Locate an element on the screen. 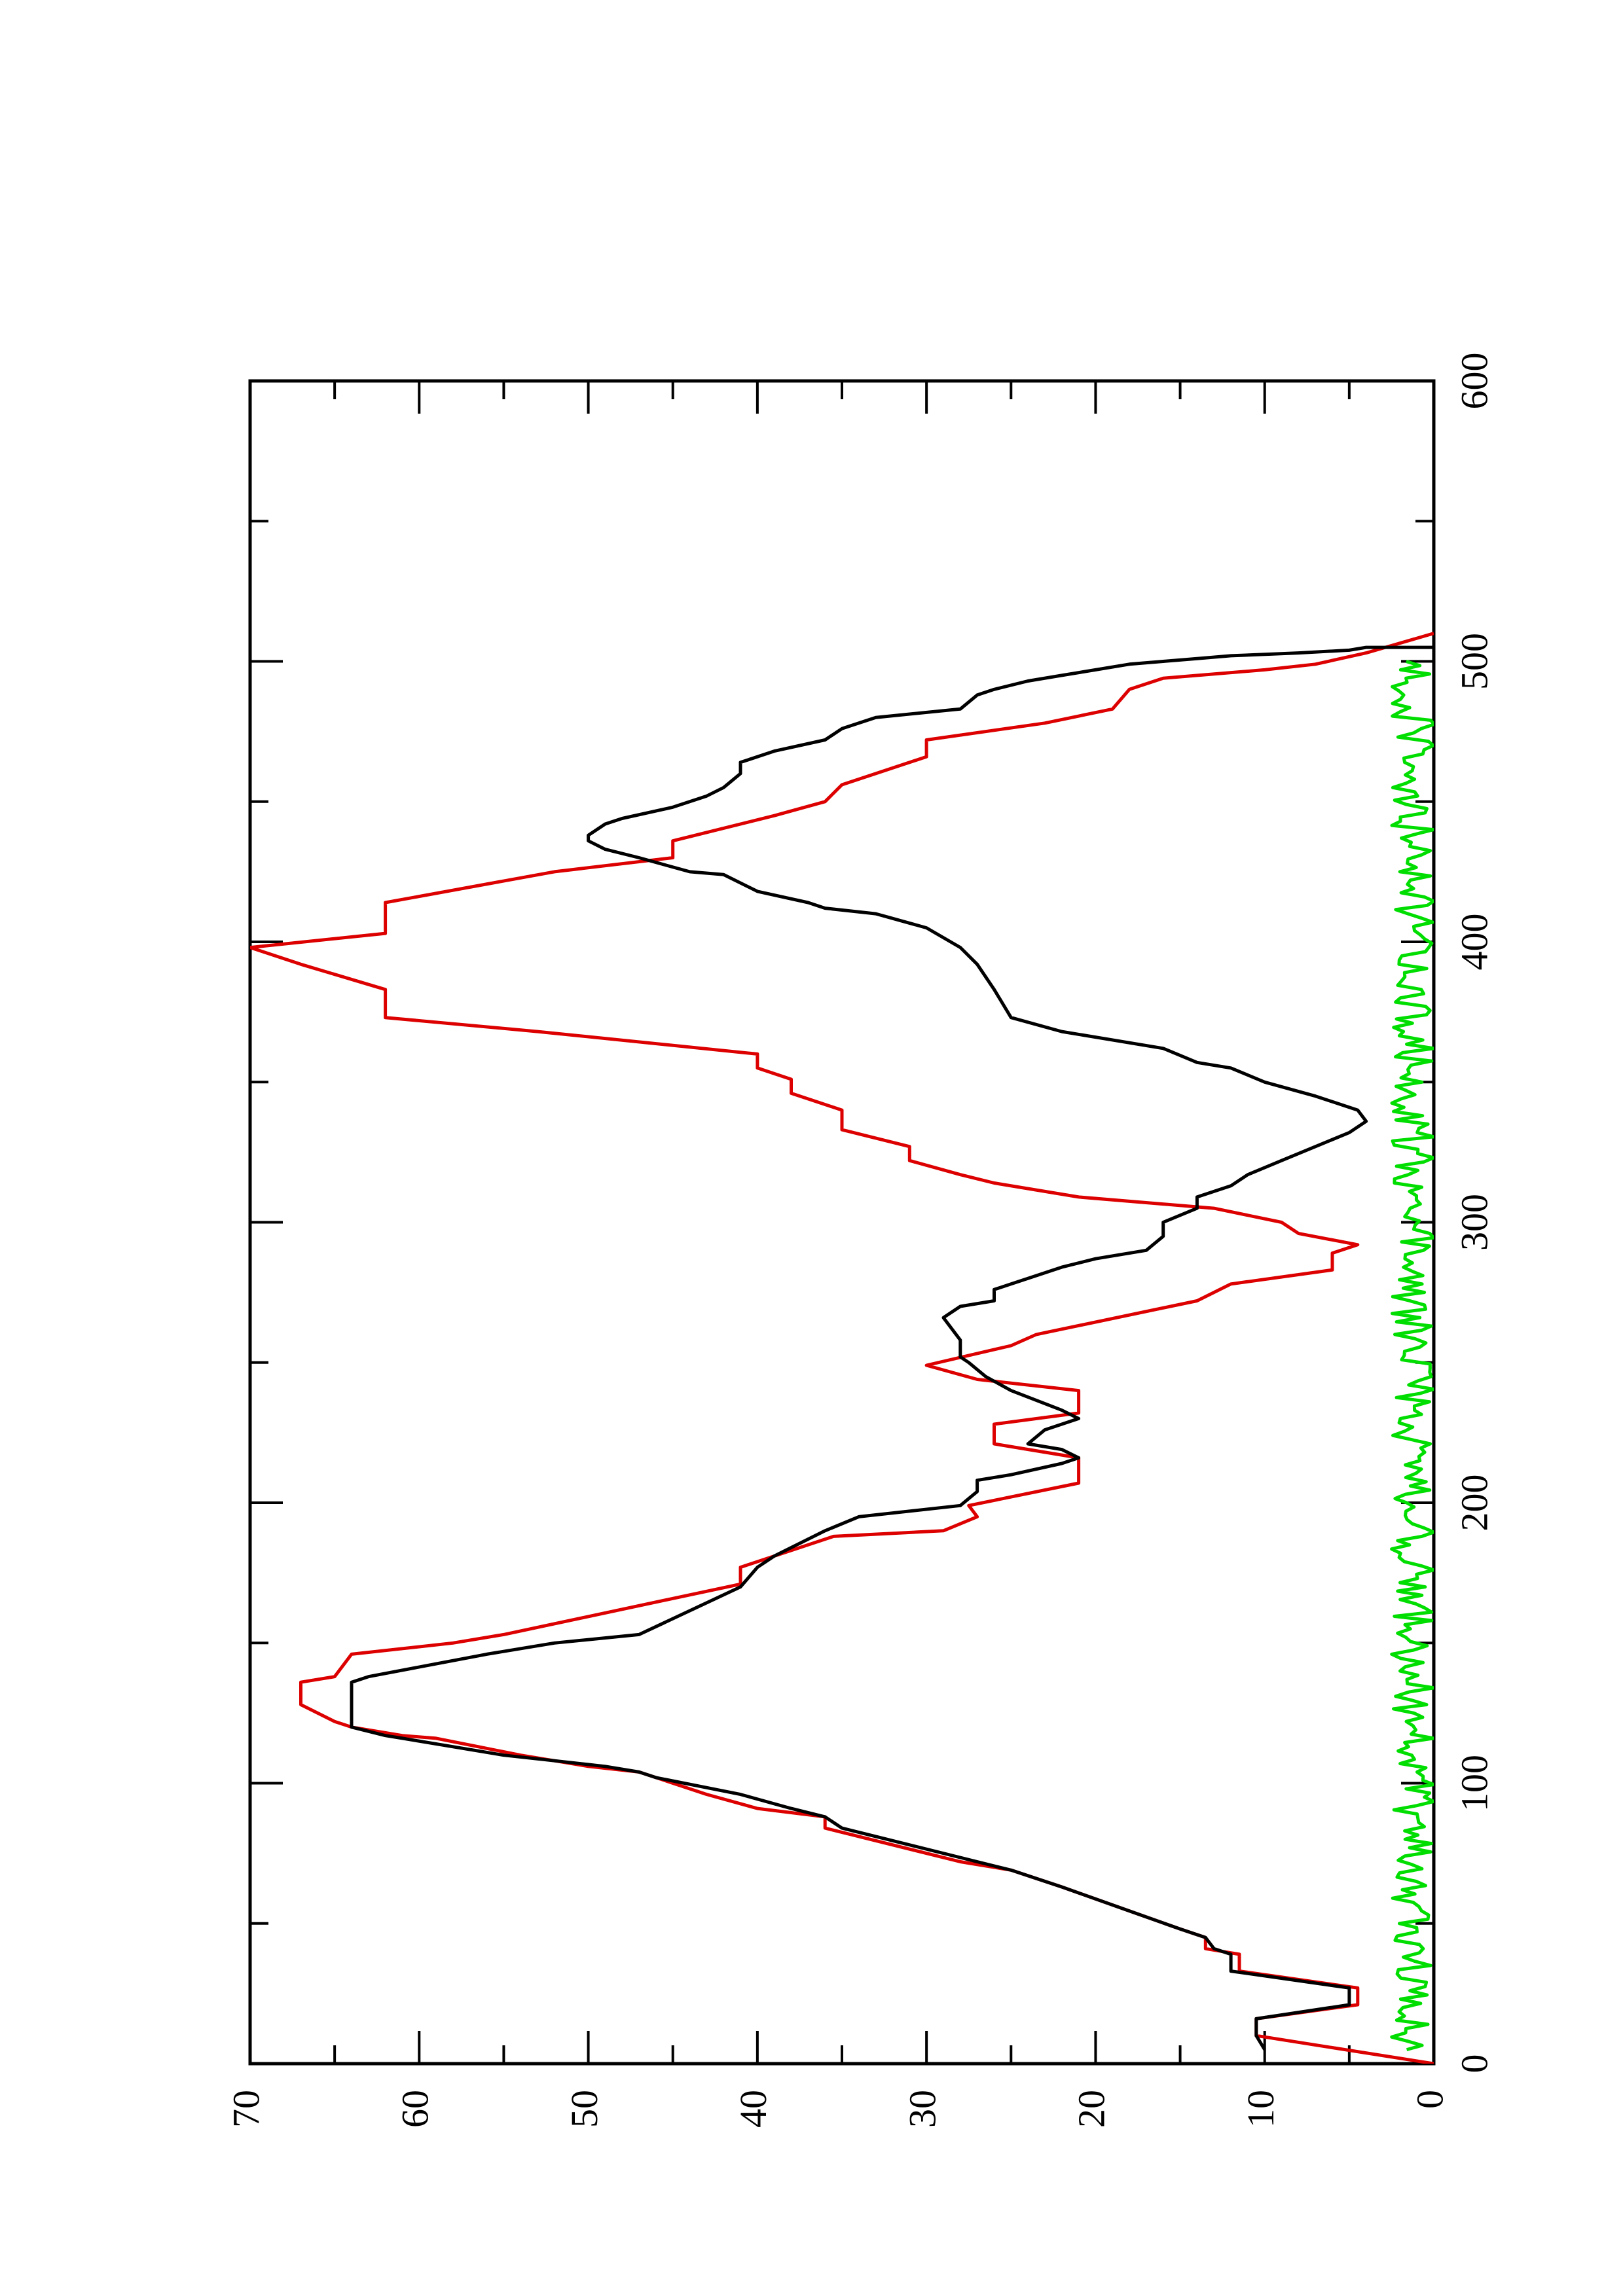 The width and height of the screenshot is (1623, 2296). y-tick-label: 40 is located at coordinates (753, 2109).